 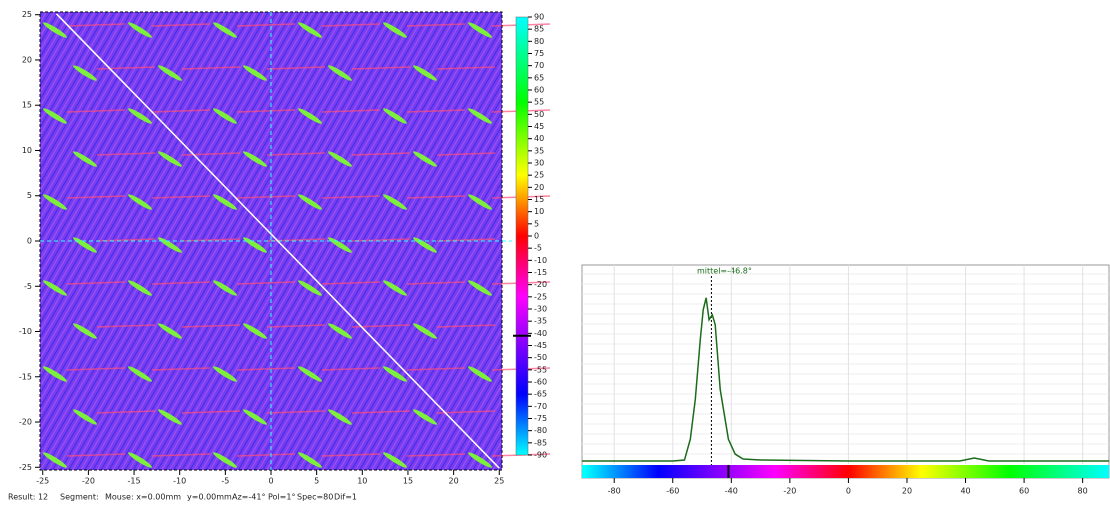 I want to click on colorbar-tick-label: 35, so click(x=539, y=150).